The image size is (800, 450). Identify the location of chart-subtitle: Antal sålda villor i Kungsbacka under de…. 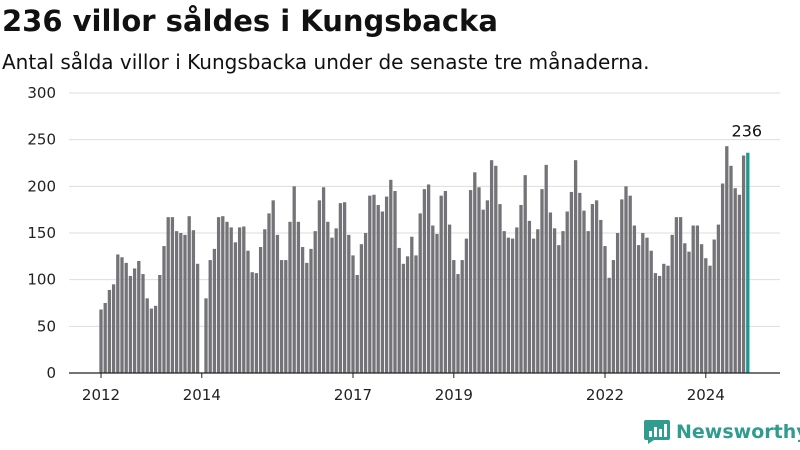
(326, 62).